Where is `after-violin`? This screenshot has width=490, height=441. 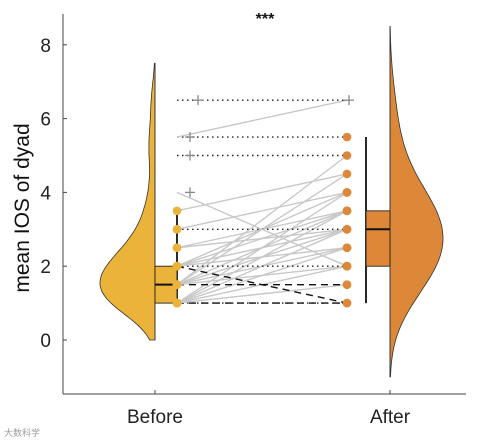 after-violin is located at coordinates (416, 202).